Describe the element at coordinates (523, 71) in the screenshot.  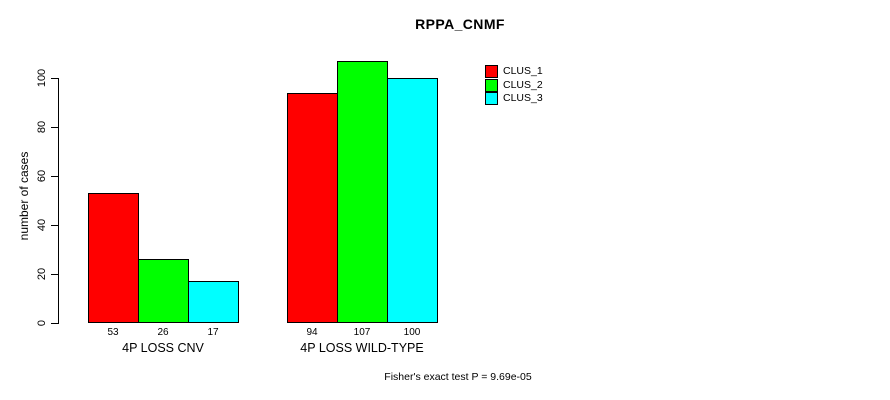
I see `legend-label: CLUS_1` at that location.